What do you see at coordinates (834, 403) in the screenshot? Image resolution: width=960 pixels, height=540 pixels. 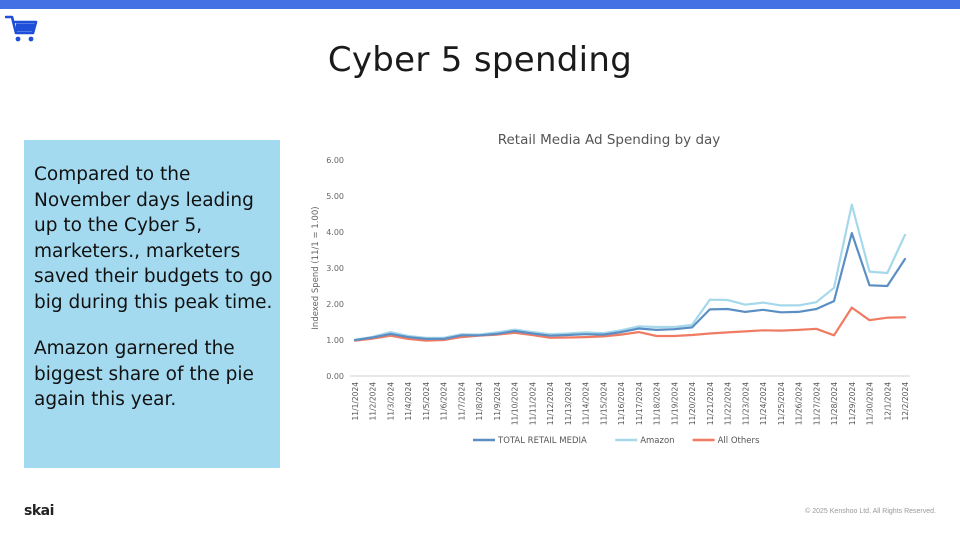 I see `x-tick-label: 11/28/2024` at bounding box center [834, 403].